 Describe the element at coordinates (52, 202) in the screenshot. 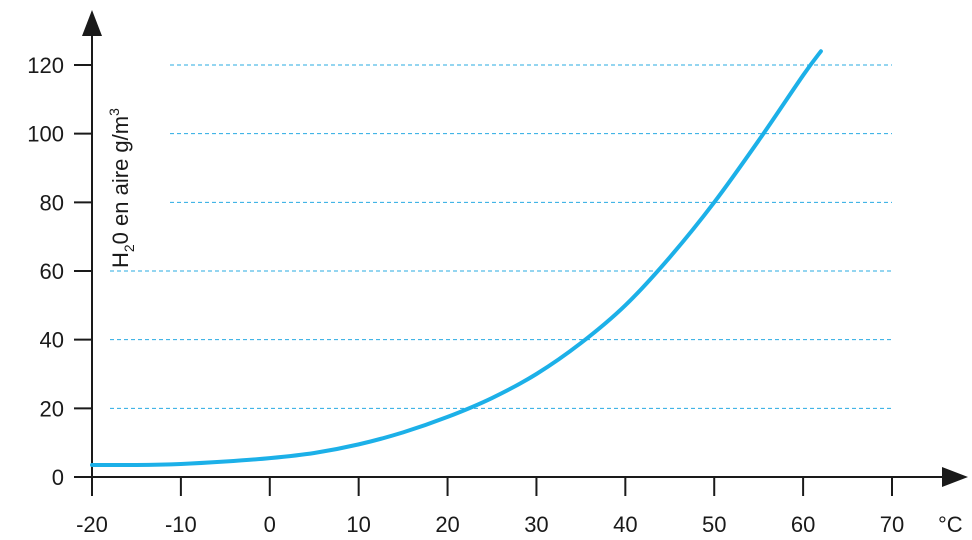

I see `y-tick-label: 80` at that location.